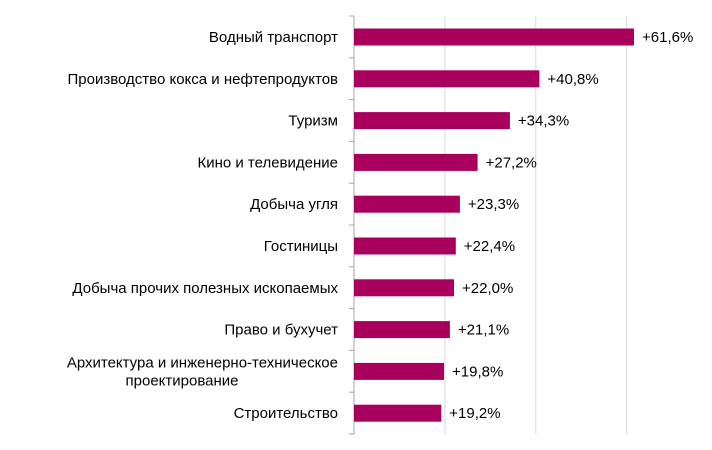 The image size is (712, 450). Describe the element at coordinates (267, 162) in the screenshot. I see `category-label: Кино и телевидение` at that location.